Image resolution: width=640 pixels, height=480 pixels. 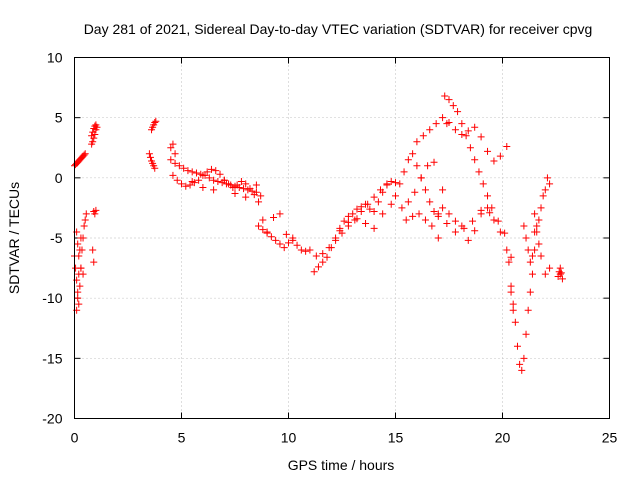 I want to click on series-cluster-3.7h, so click(x=152, y=144).